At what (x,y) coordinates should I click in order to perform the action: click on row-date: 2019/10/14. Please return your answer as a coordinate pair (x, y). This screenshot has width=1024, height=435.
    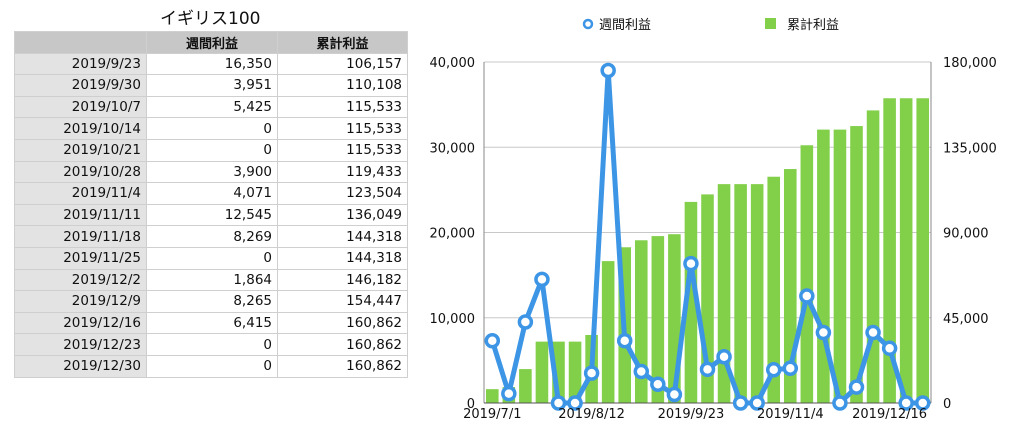
    Looking at the image, I should click on (80, 128).